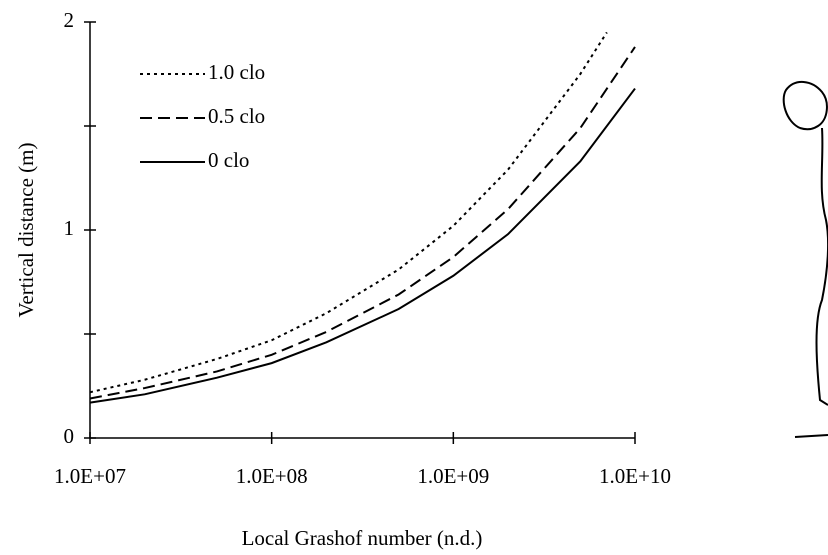 The width and height of the screenshot is (828, 555). What do you see at coordinates (821, 266) in the screenshot?
I see `figure-body` at bounding box center [821, 266].